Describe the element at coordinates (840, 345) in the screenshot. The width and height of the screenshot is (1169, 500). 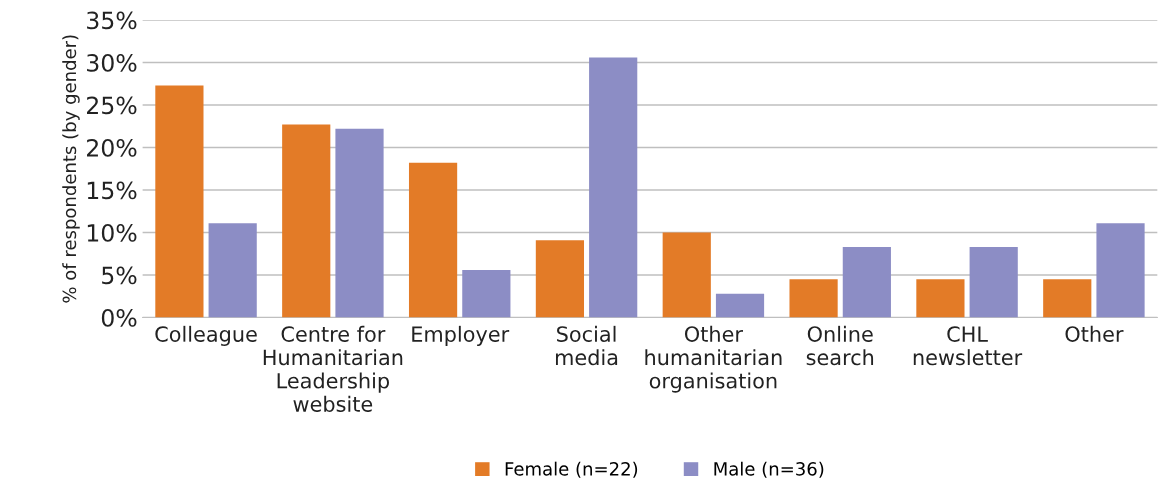
I see `x-tick-label: Online search` at that location.